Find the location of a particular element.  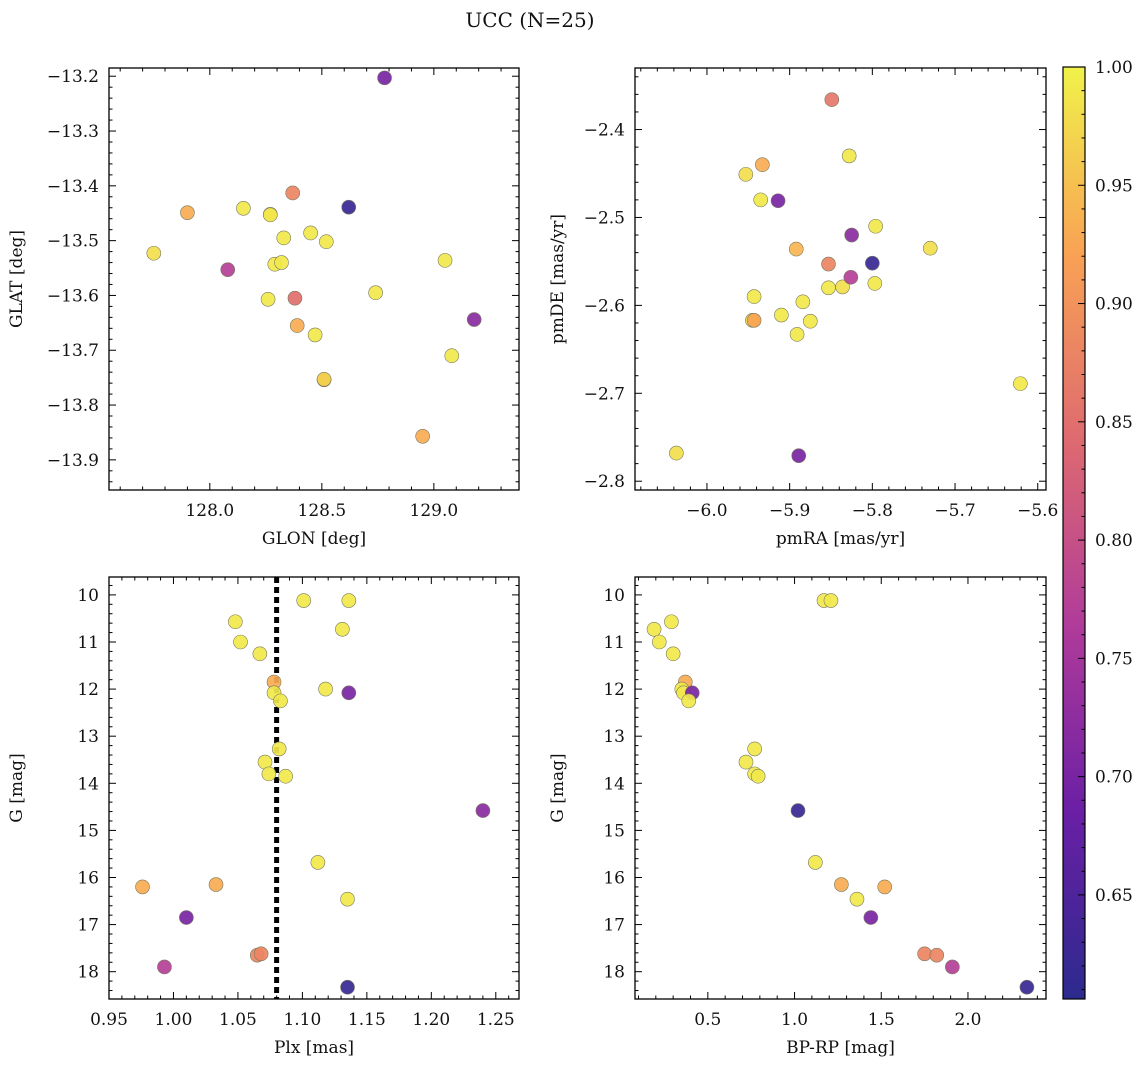

x-tick-label: 128.0 is located at coordinates (209, 511).